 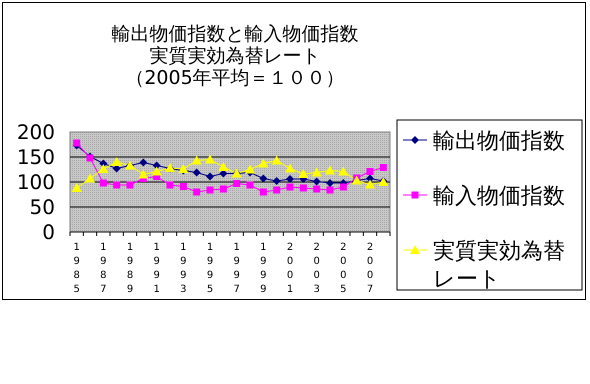 What do you see at coordinates (316, 268) in the screenshot?
I see `x-tick-label: 2003` at bounding box center [316, 268].